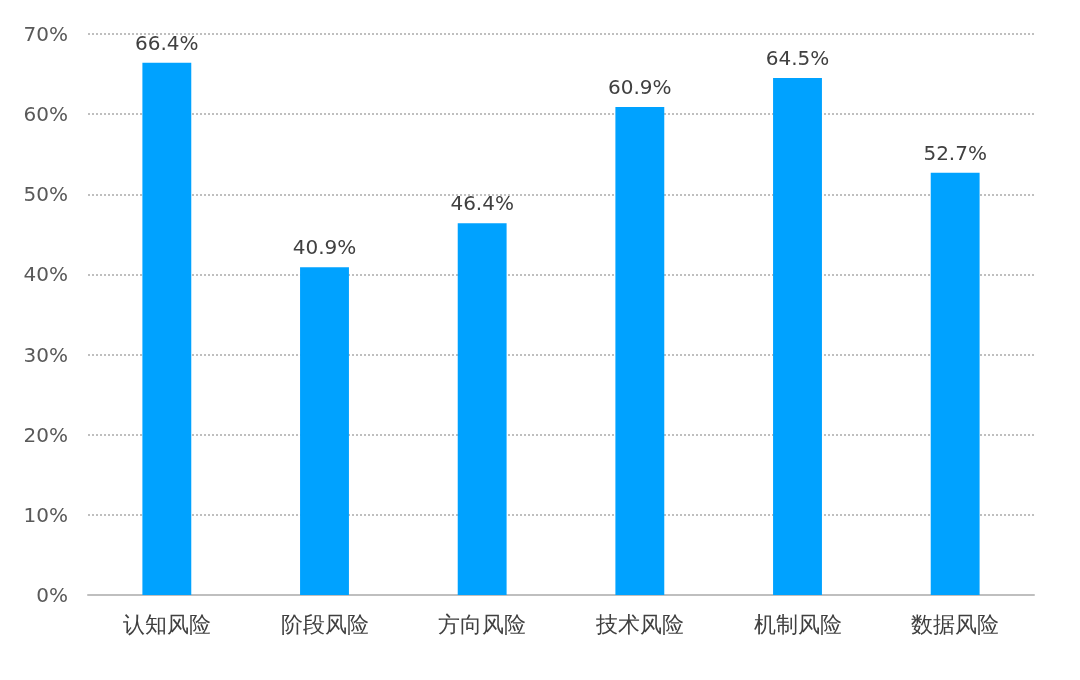  What do you see at coordinates (45, 194) in the screenshot?
I see `y-tick-label: 50%` at bounding box center [45, 194].